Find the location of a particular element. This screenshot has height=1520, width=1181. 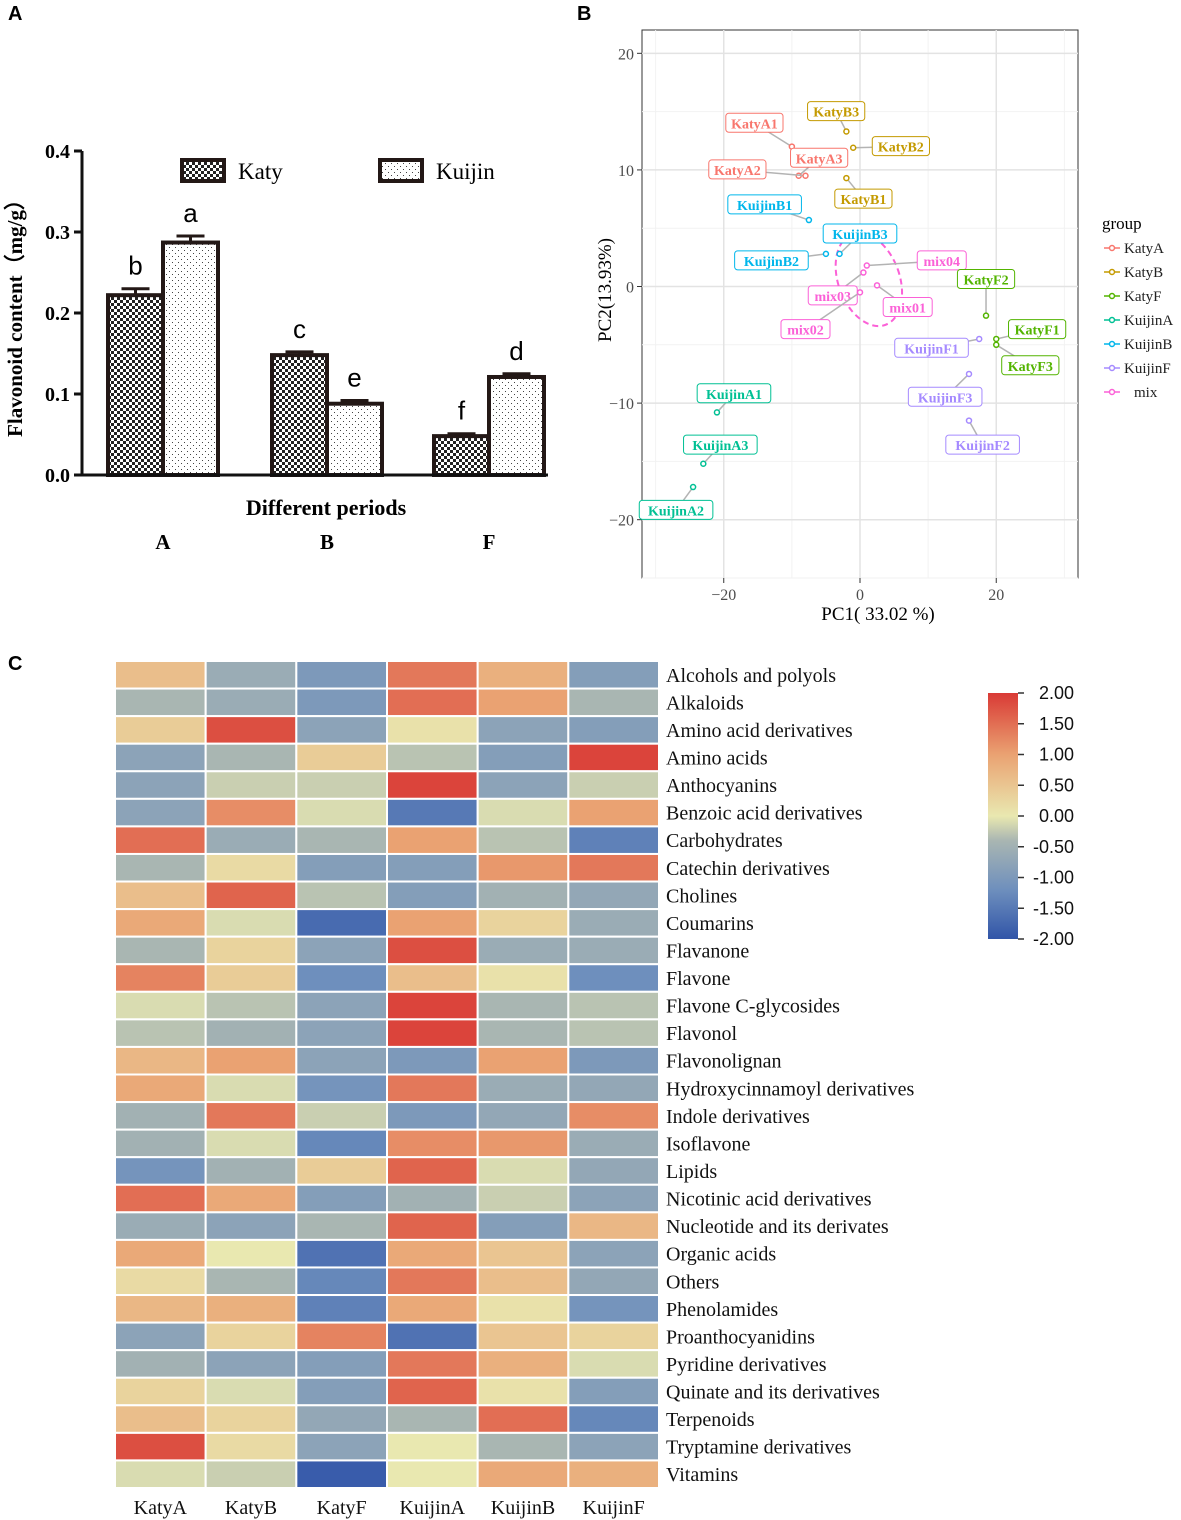

pca-label-KuijinB1: KuijinB1 is located at coordinates (764, 206).